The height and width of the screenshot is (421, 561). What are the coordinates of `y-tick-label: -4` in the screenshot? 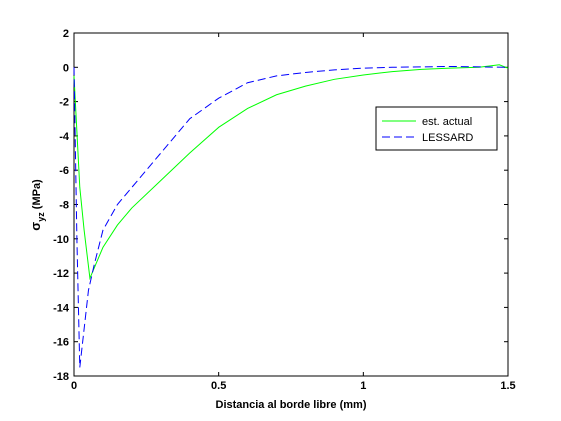 It's located at (64, 137).